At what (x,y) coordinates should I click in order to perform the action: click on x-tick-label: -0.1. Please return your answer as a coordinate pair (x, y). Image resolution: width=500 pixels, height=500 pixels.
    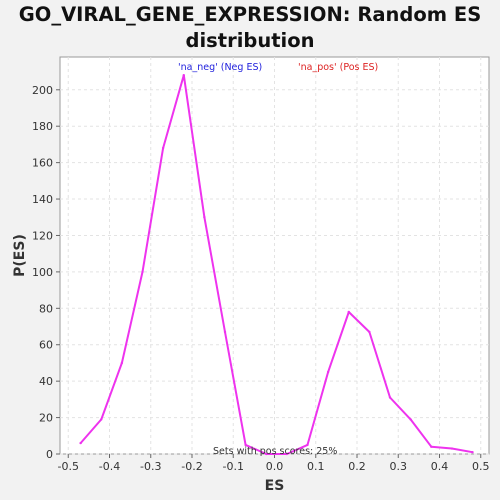
    Looking at the image, I should click on (233, 466).